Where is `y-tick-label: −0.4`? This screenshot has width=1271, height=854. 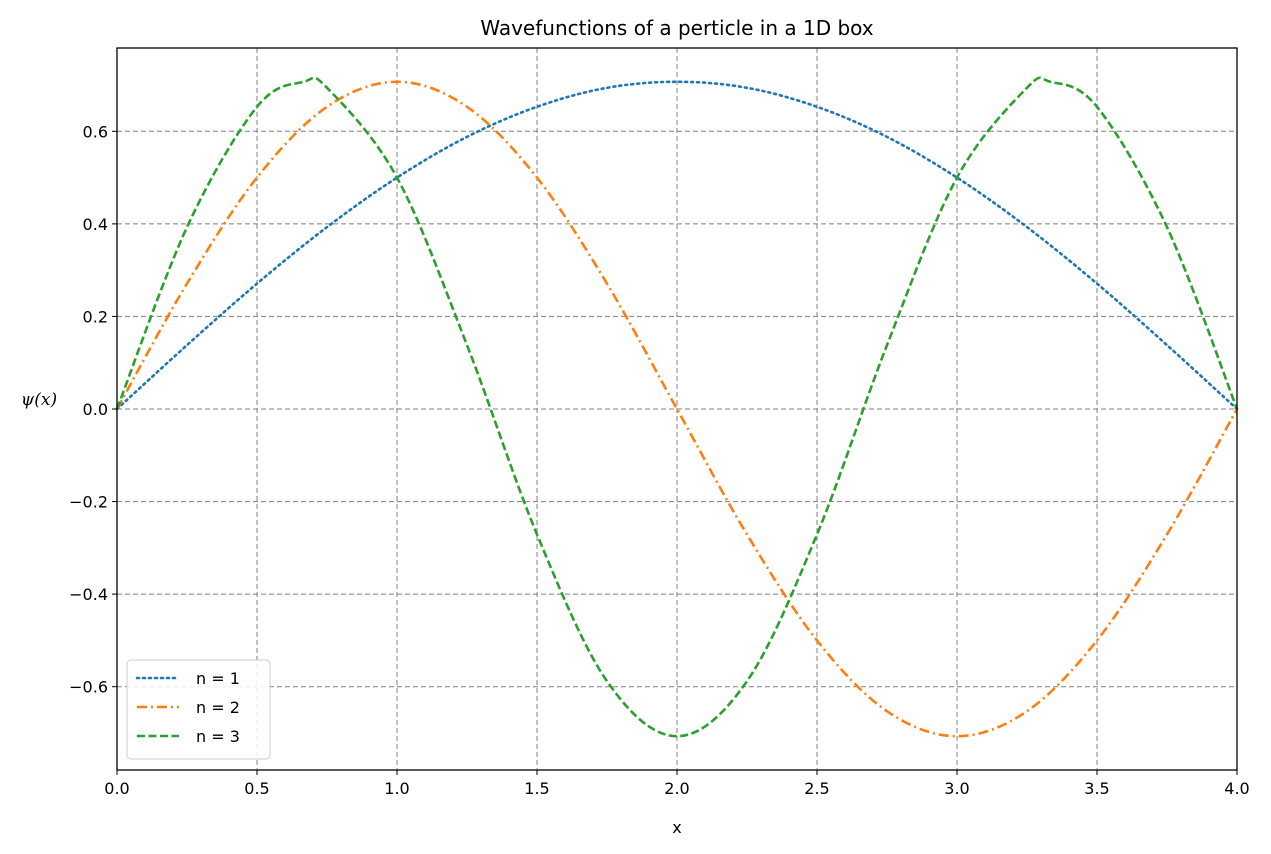 y-tick-label: −0.4 is located at coordinates (88, 594).